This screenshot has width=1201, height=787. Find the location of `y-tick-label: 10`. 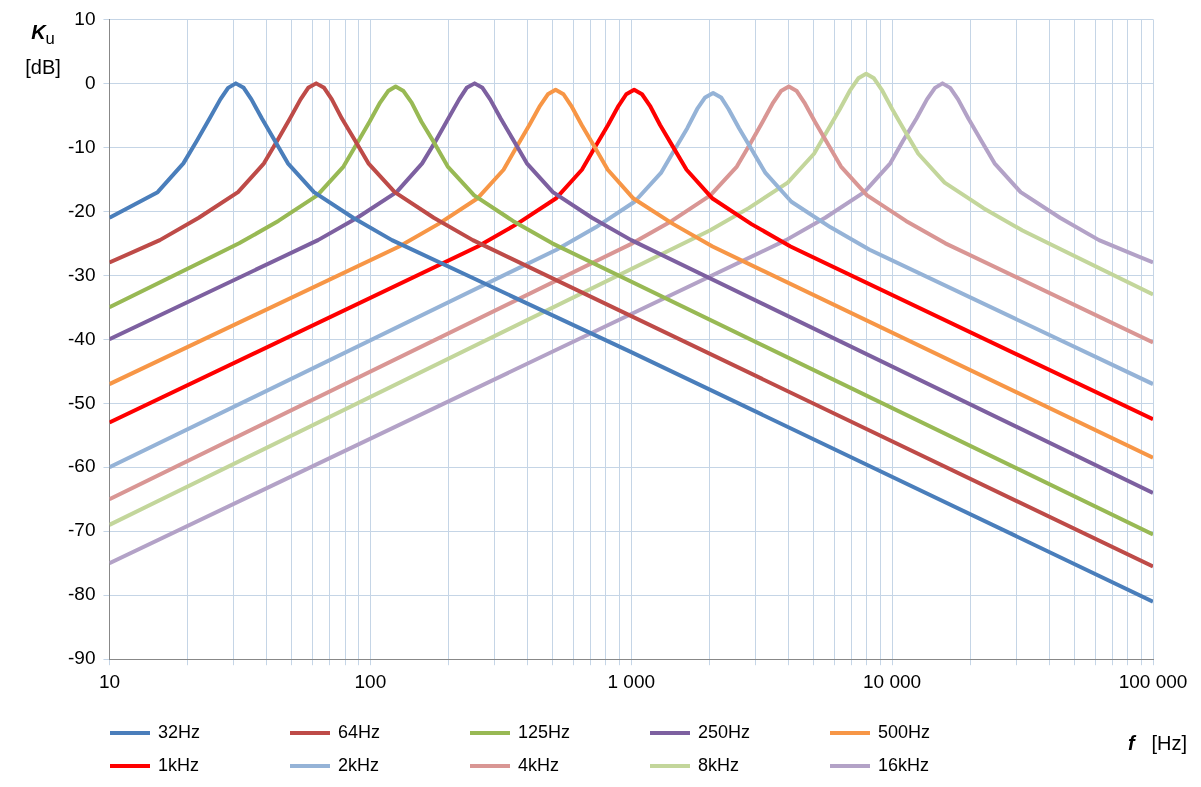

y-tick-label: 10 is located at coordinates (85, 18).